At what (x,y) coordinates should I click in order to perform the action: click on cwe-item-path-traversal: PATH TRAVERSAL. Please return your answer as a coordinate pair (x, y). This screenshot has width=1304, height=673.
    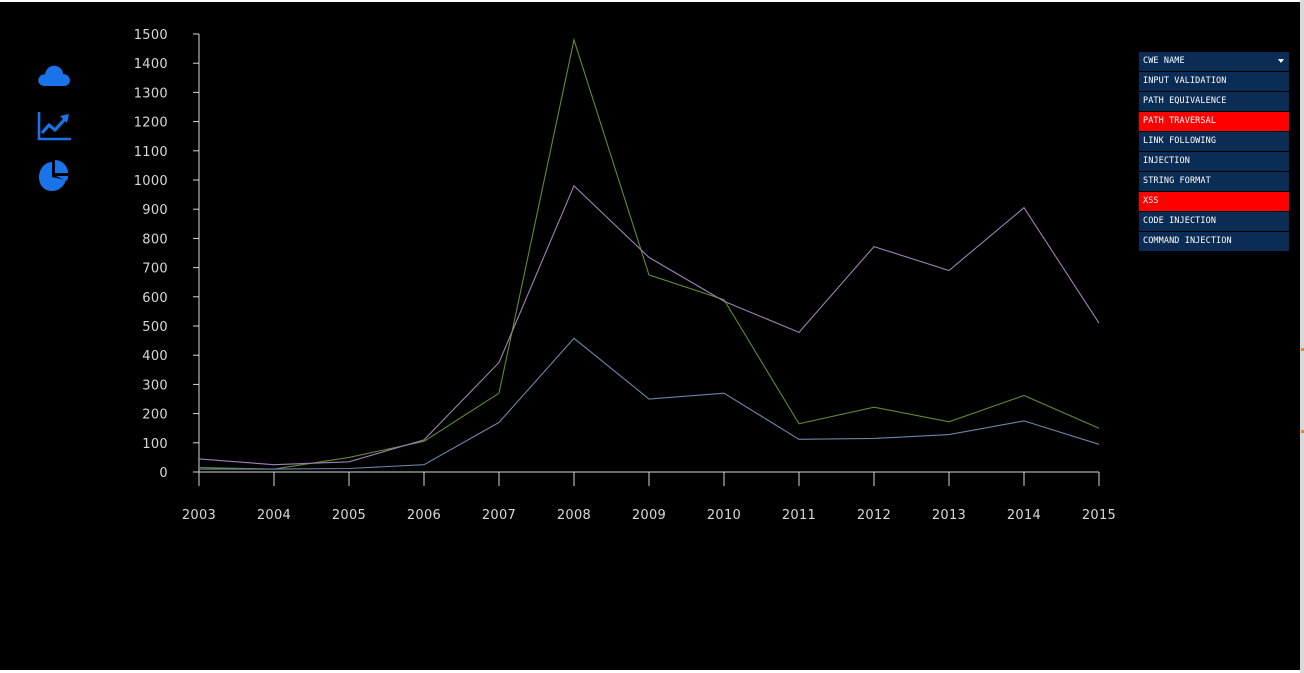
    Looking at the image, I should click on (1214, 122).